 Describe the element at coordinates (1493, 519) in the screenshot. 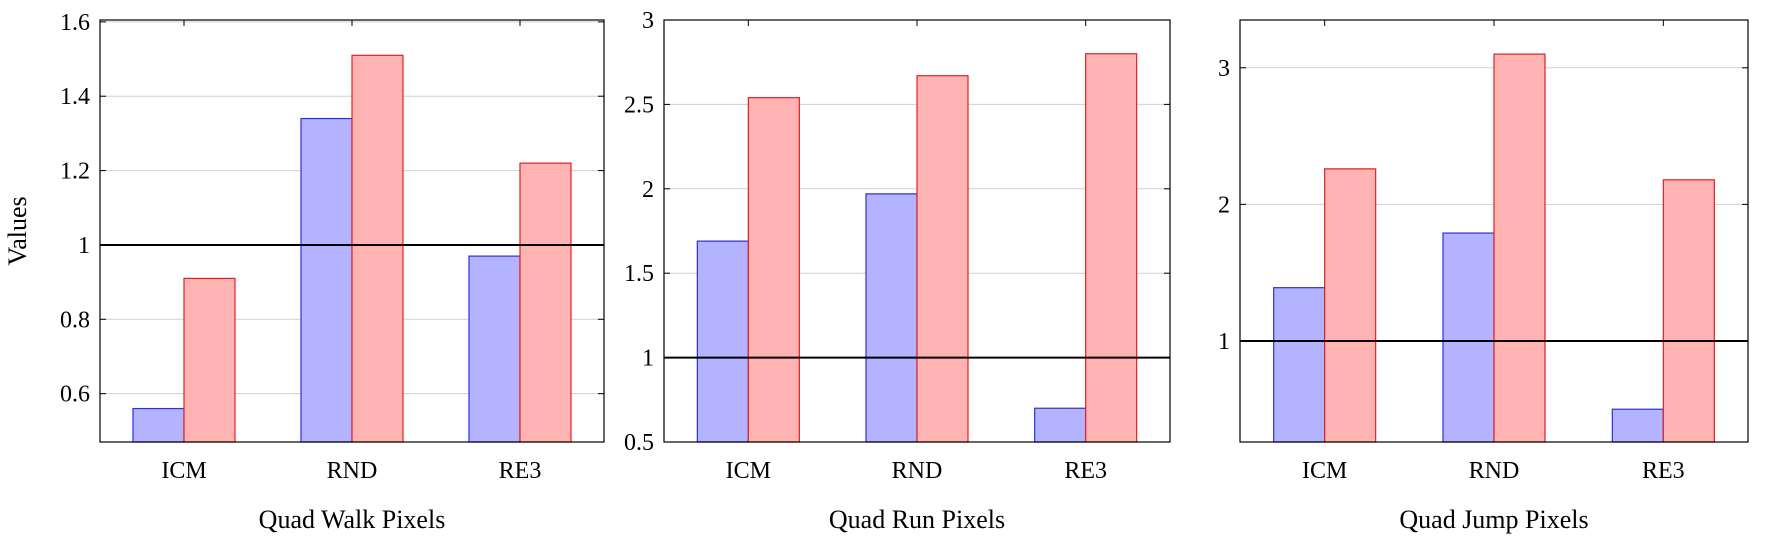

I see `x-axis-label: Quad Jump Pixels` at that location.